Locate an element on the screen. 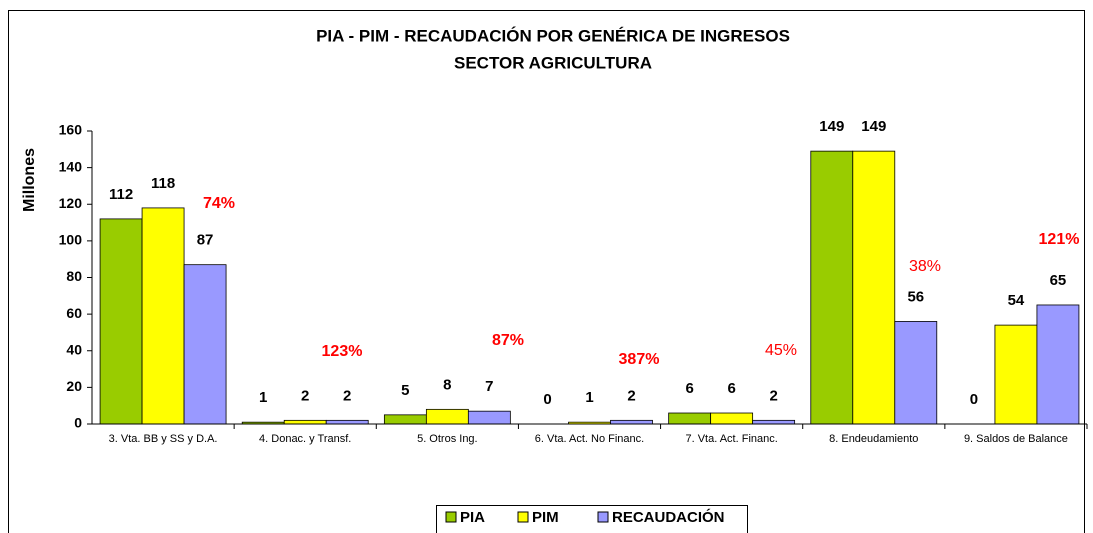  x-tick-label: 9. Saldos de Balance is located at coordinates (1015, 439).